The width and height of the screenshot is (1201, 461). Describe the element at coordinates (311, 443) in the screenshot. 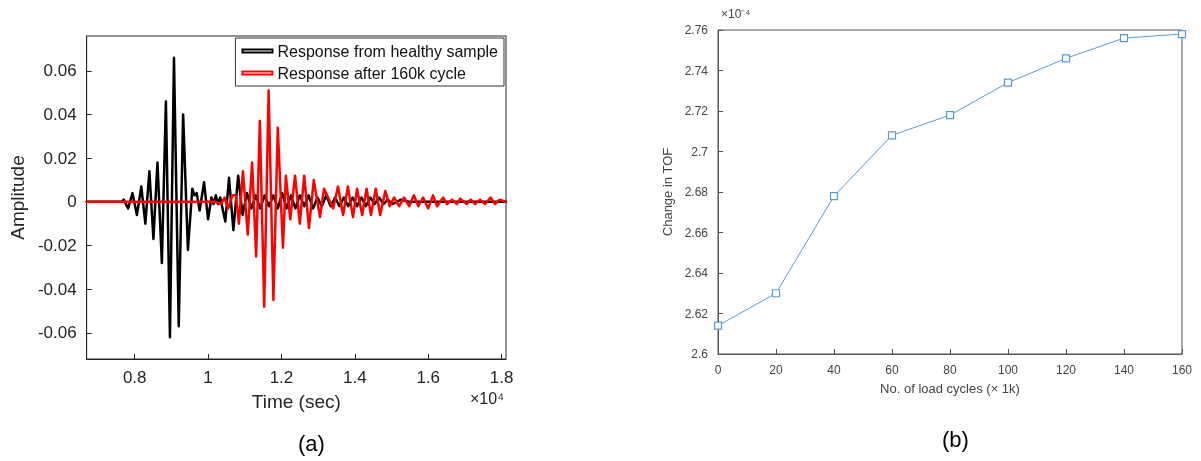

I see `text: (a)` at that location.